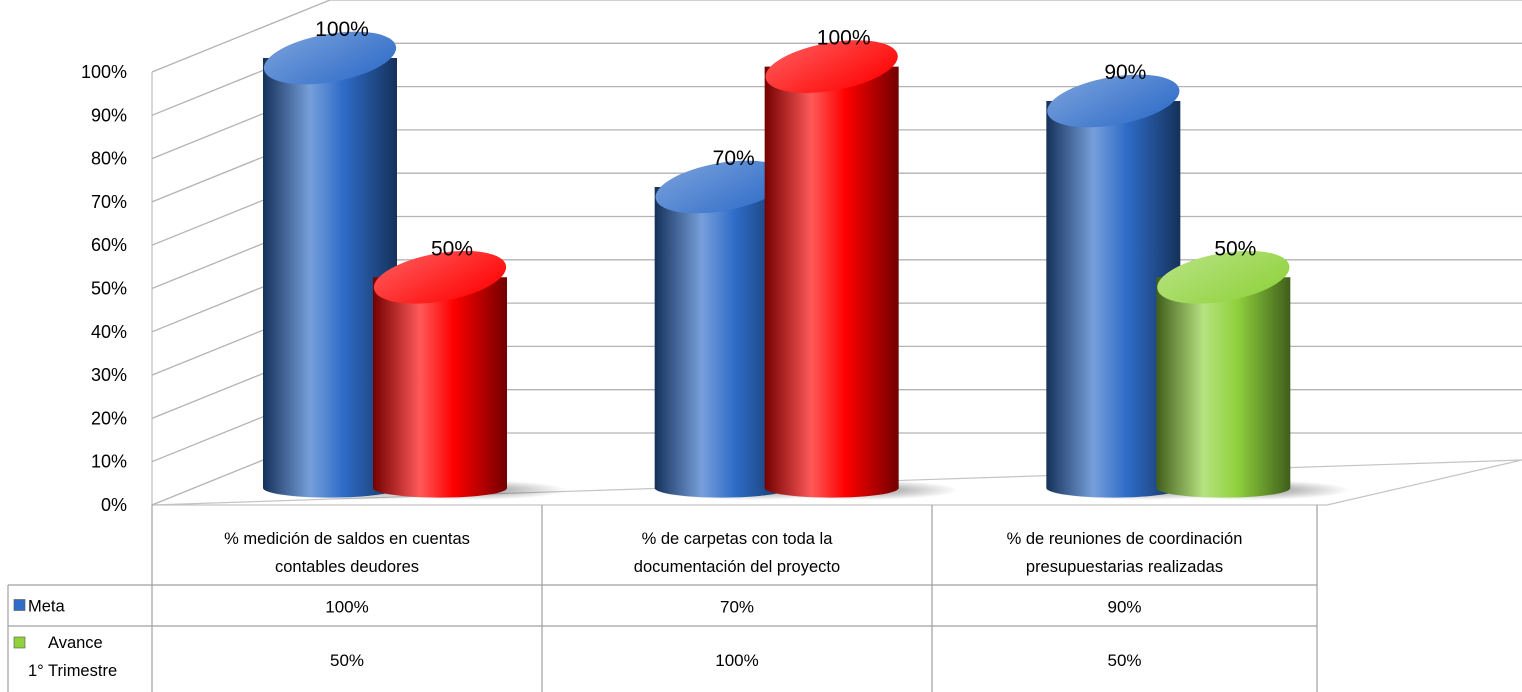 The width and height of the screenshot is (1522, 692). What do you see at coordinates (109, 462) in the screenshot?
I see `y-tick-label: 10%` at bounding box center [109, 462].